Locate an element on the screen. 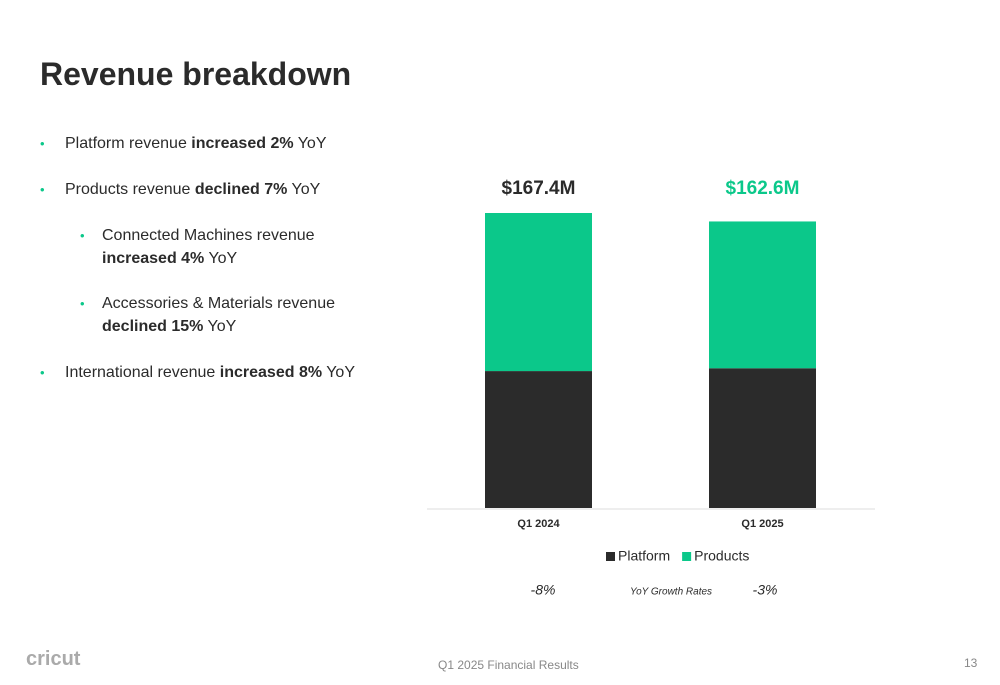 The width and height of the screenshot is (1000, 685). growth-label: YoY Growth Rates is located at coordinates (671, 592).